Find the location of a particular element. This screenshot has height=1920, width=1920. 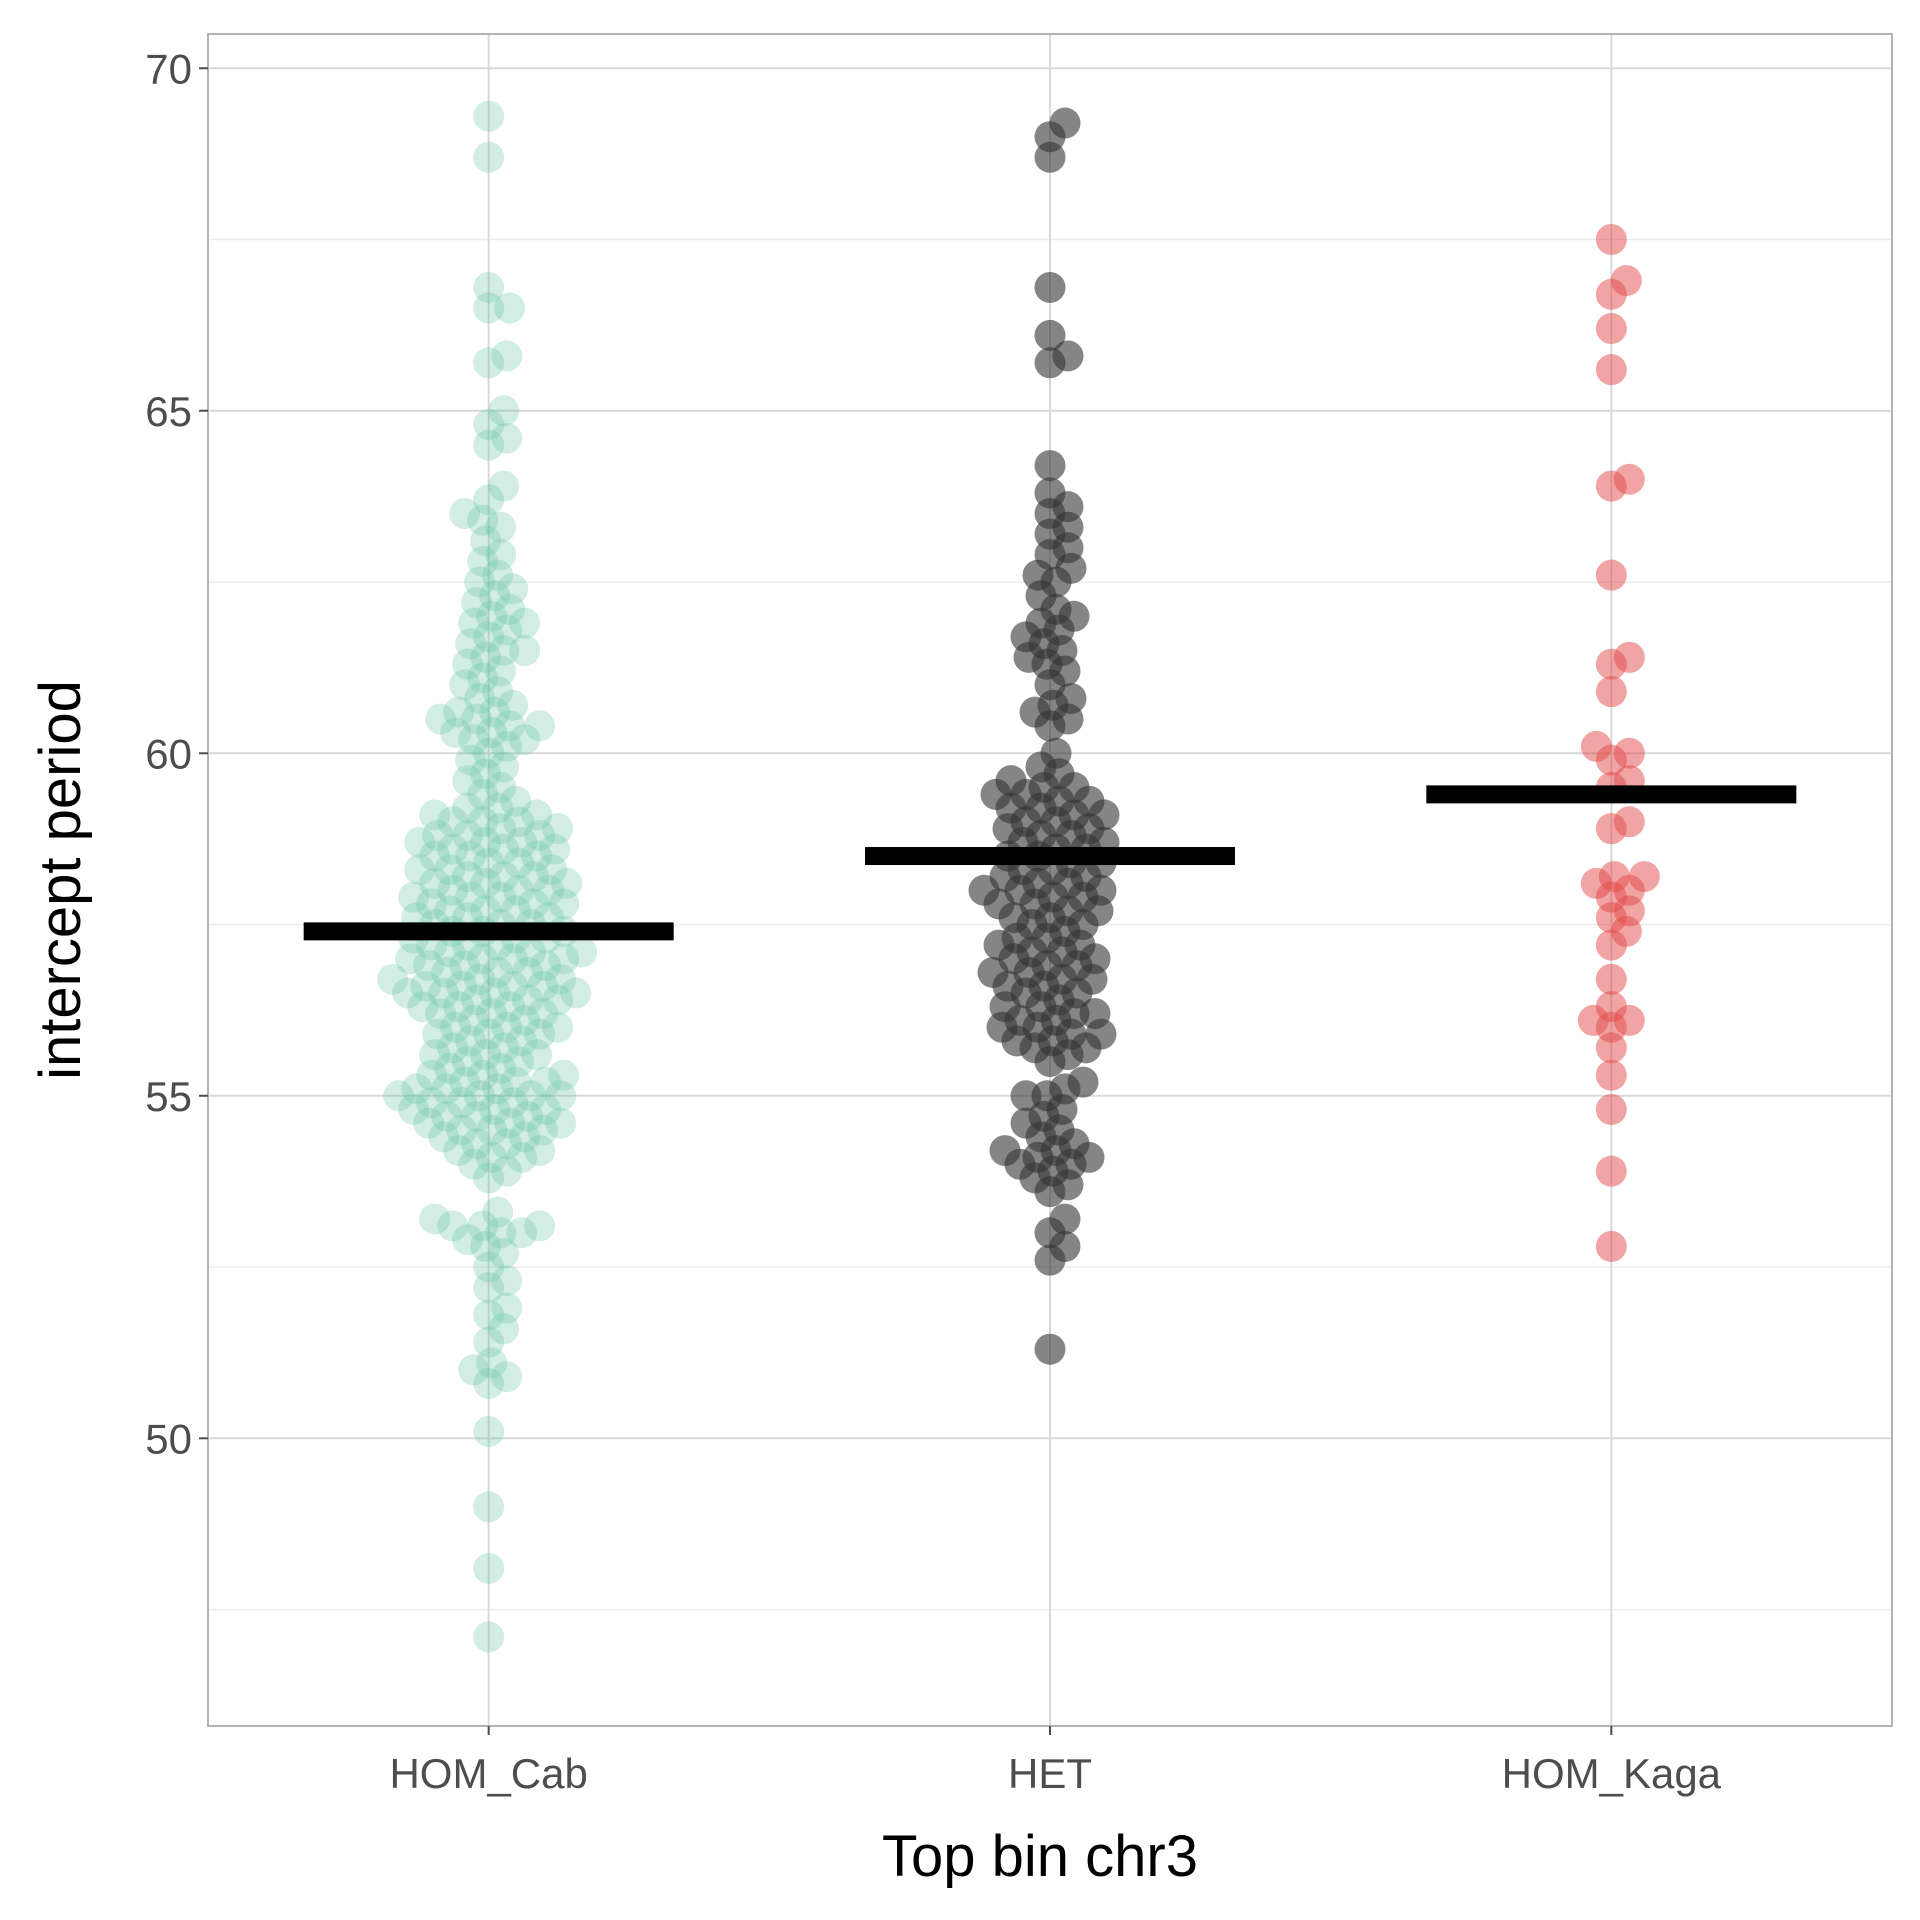

y-tick-label: 70 is located at coordinates (168, 68).